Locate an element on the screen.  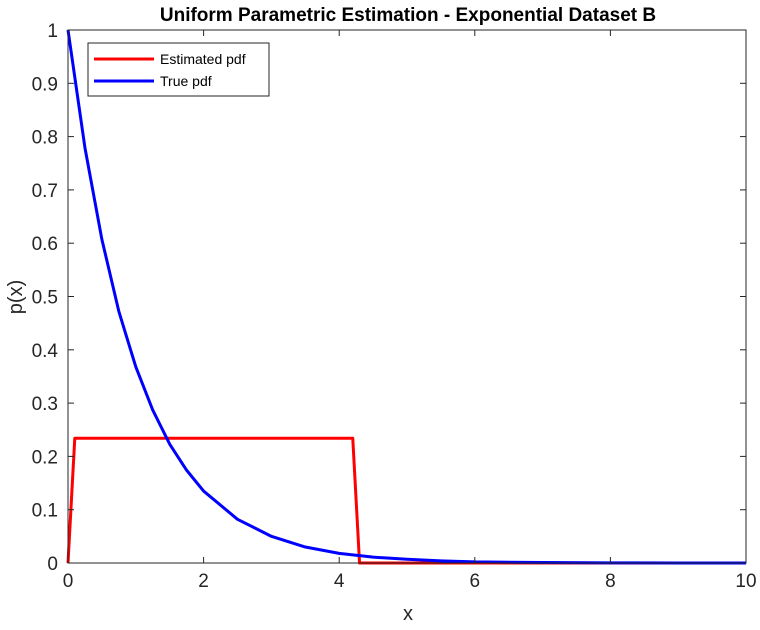
x-tick-label: 4 is located at coordinates (339, 581).